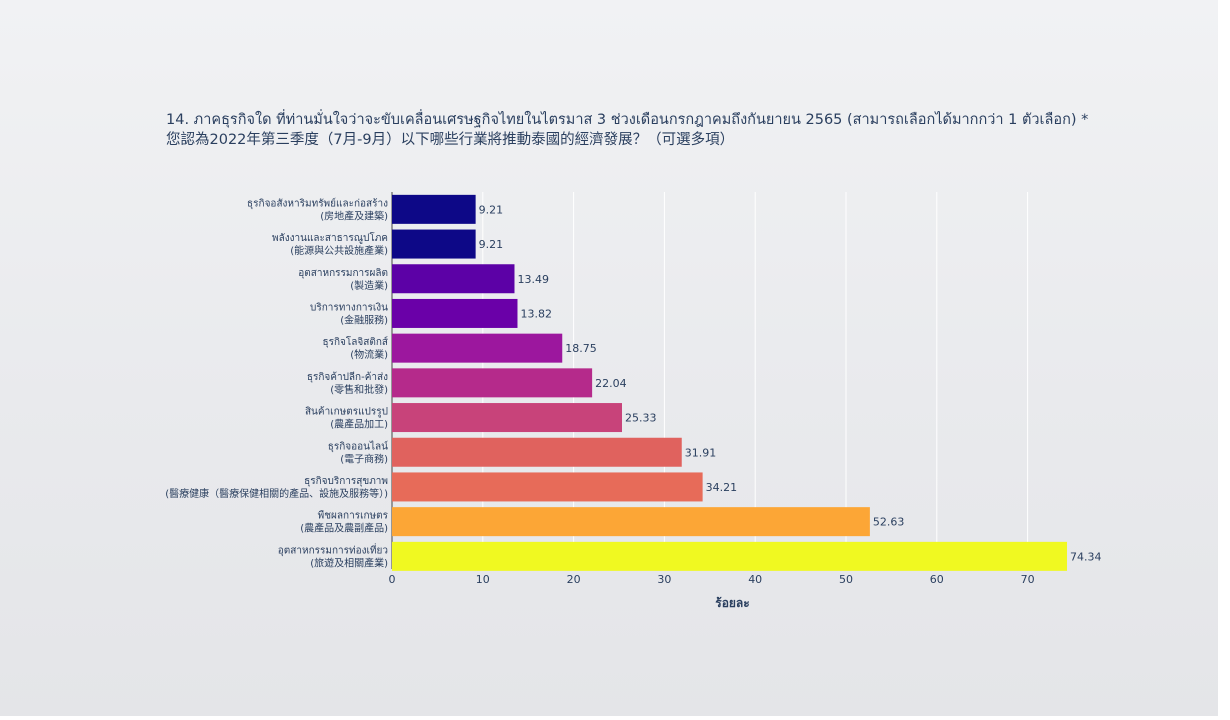 This screenshot has width=1230, height=720. I want to click on x-tick-label: 50, so click(846, 579).